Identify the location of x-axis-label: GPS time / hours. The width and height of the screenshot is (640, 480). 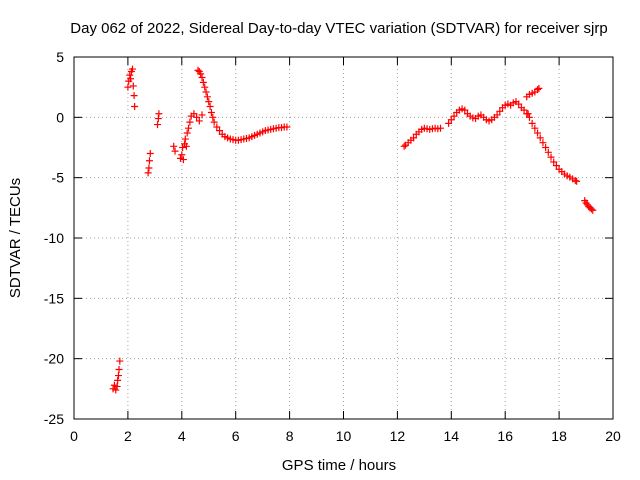
(339, 465).